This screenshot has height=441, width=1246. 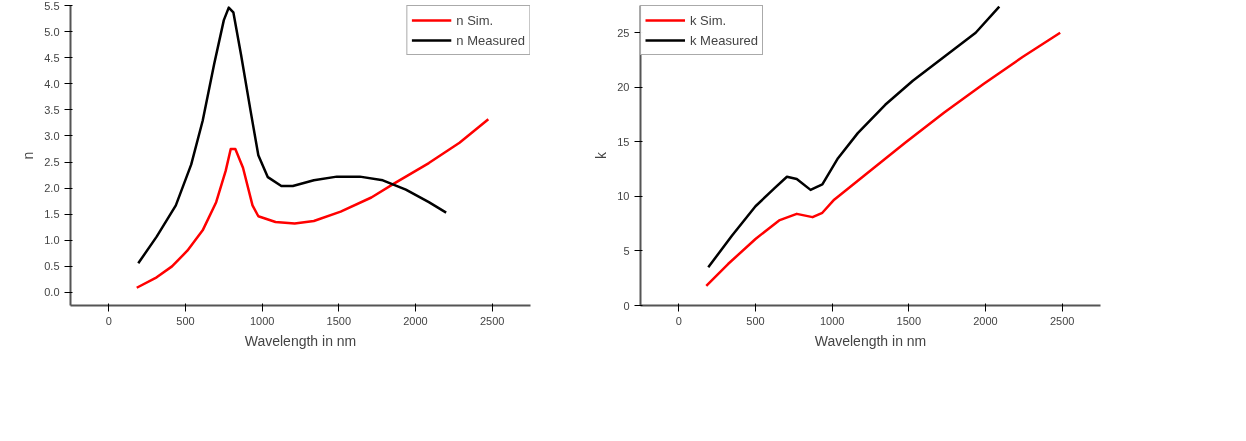 What do you see at coordinates (724, 40) in the screenshot?
I see `legend-label: k Measured` at bounding box center [724, 40].